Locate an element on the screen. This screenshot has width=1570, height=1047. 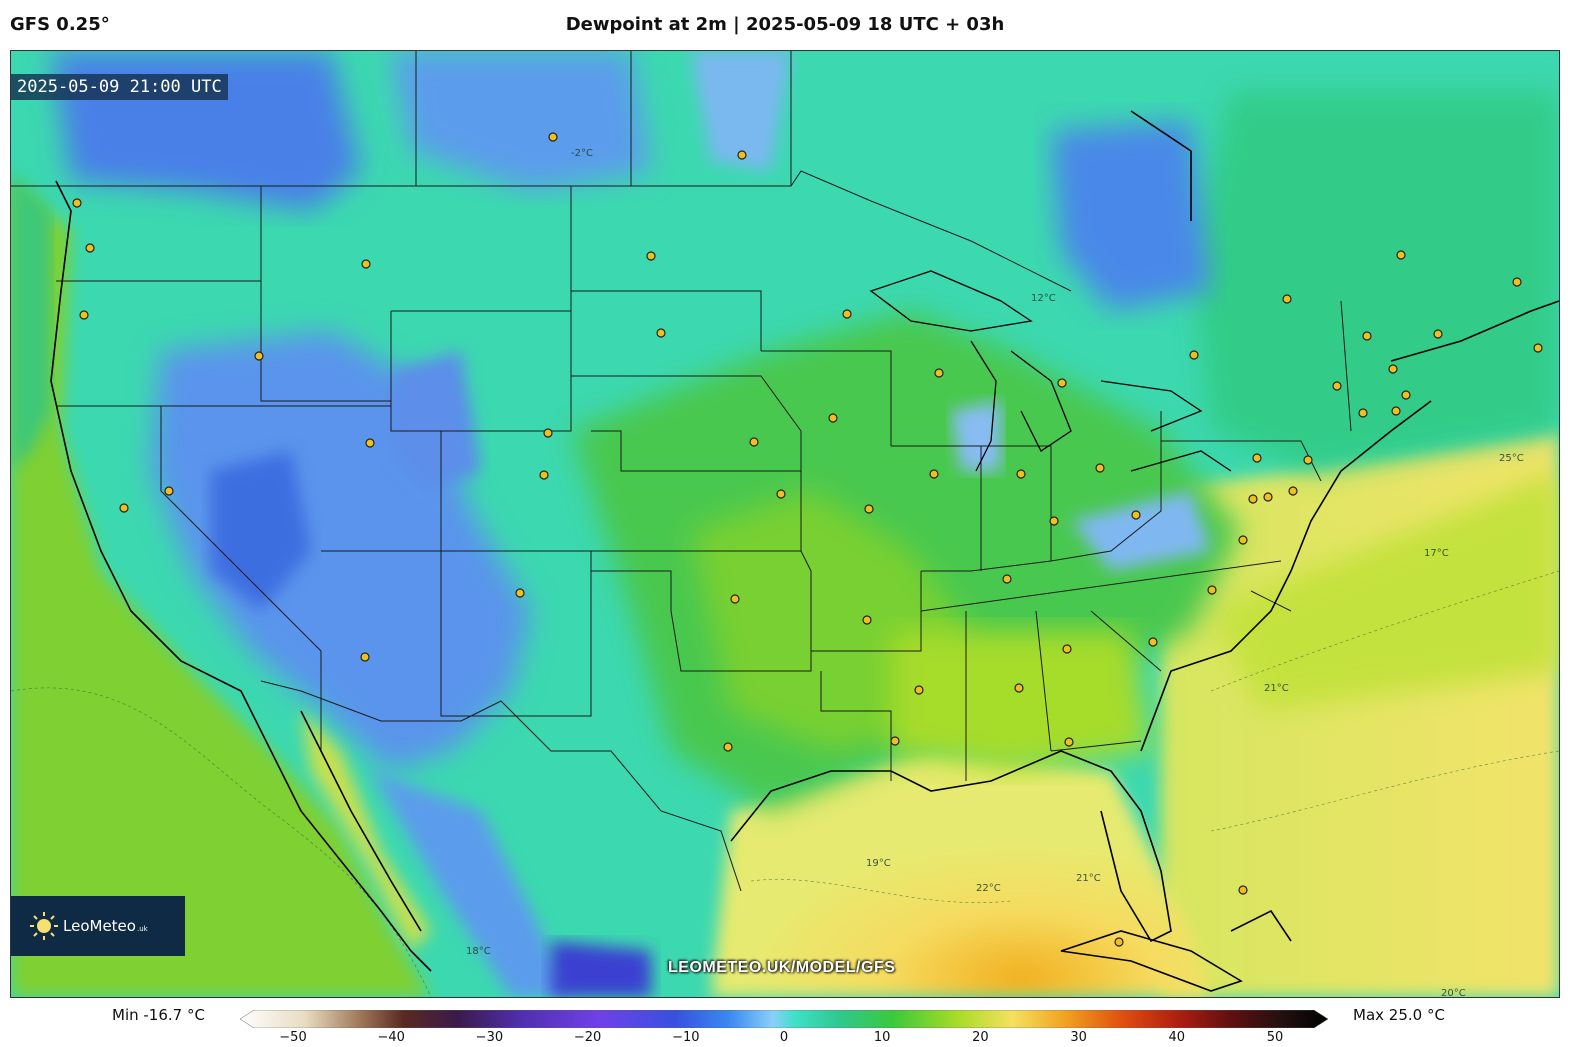
colorbar-tick: −30 is located at coordinates (489, 1037).